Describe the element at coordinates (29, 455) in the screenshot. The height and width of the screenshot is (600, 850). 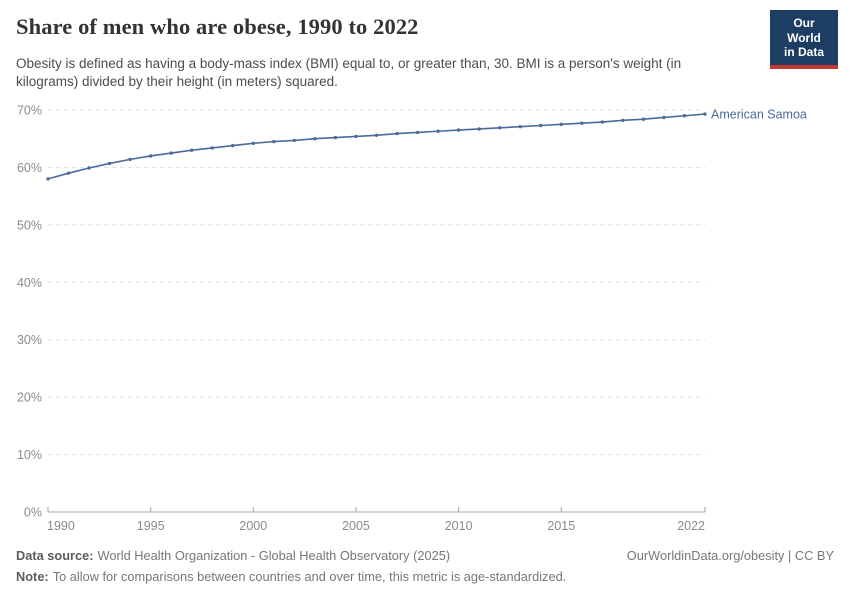
I see `y-axis-label: 10%` at that location.